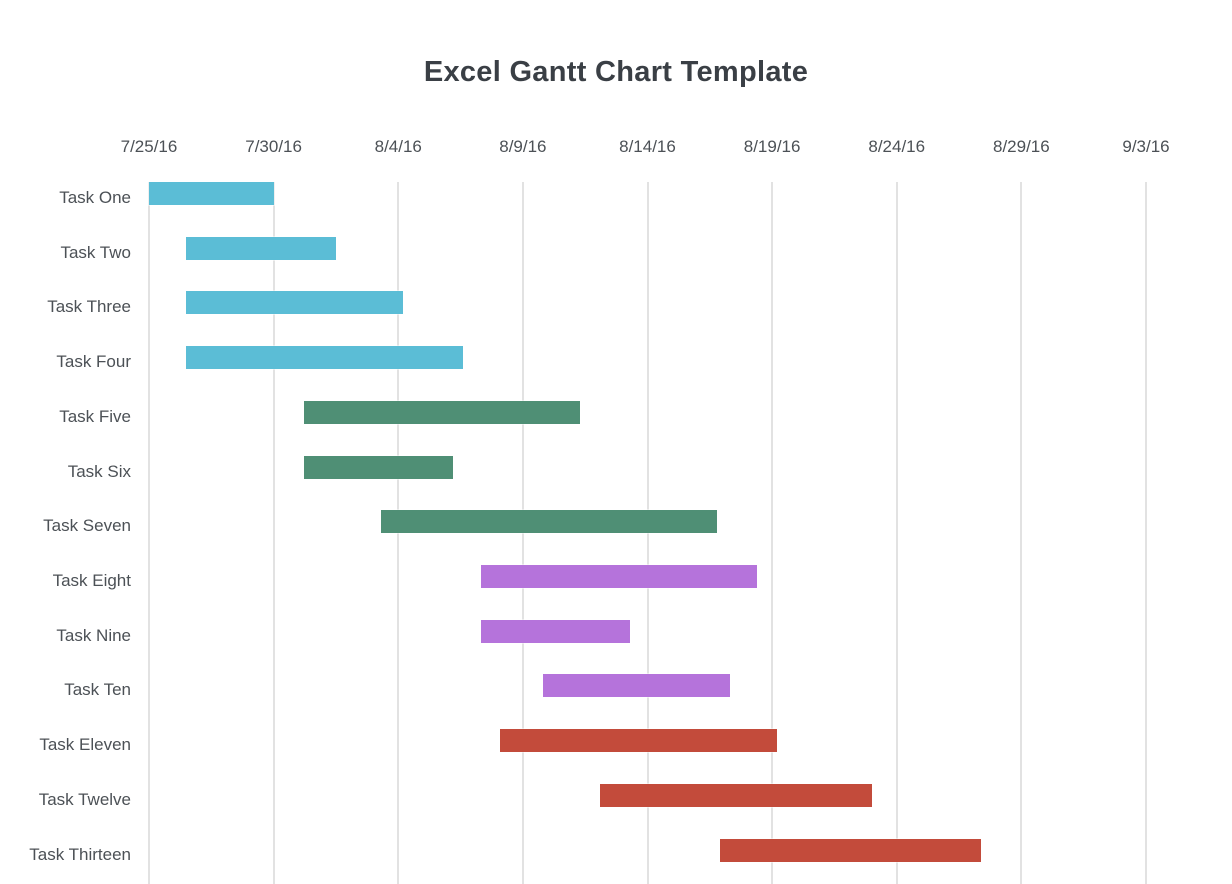  Describe the element at coordinates (897, 146) in the screenshot. I see `x-axis-tick-label: 8/24/16` at that location.